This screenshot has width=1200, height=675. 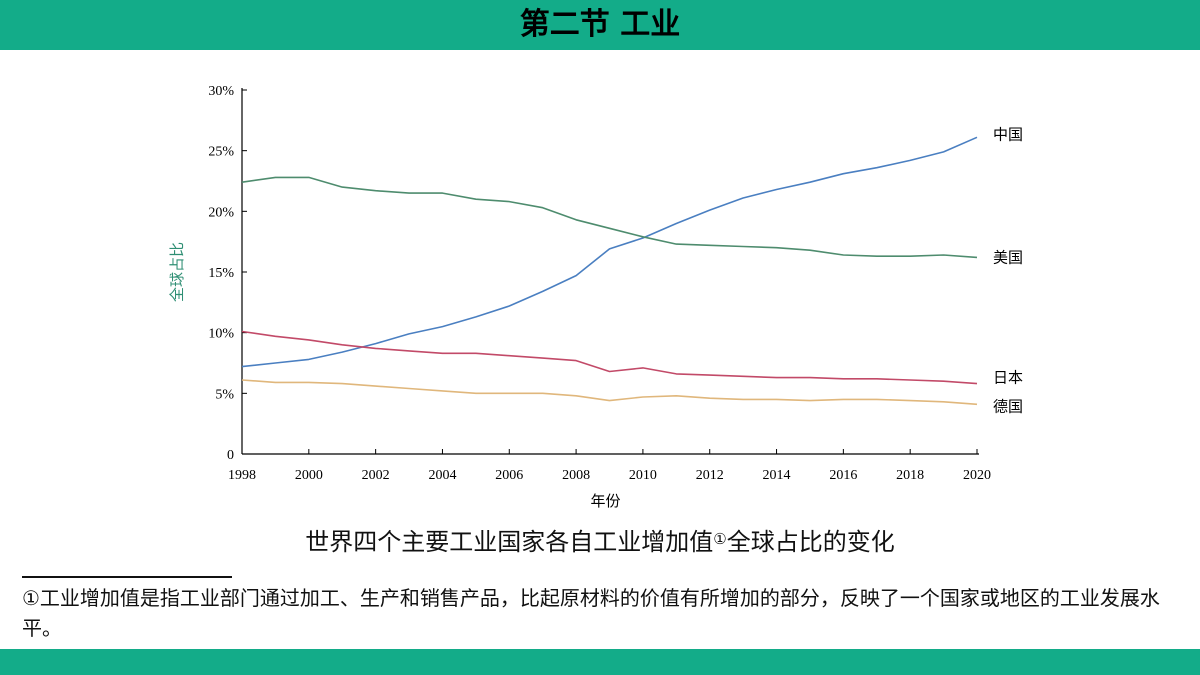 What do you see at coordinates (843, 475) in the screenshot?
I see `x-tick-label: 2016` at bounding box center [843, 475].